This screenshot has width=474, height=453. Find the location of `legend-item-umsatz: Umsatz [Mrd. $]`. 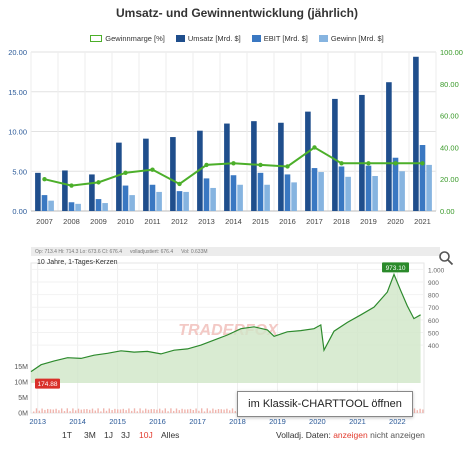

legend-item-umsatz: Umsatz [Mrd. $] is located at coordinates (208, 38).